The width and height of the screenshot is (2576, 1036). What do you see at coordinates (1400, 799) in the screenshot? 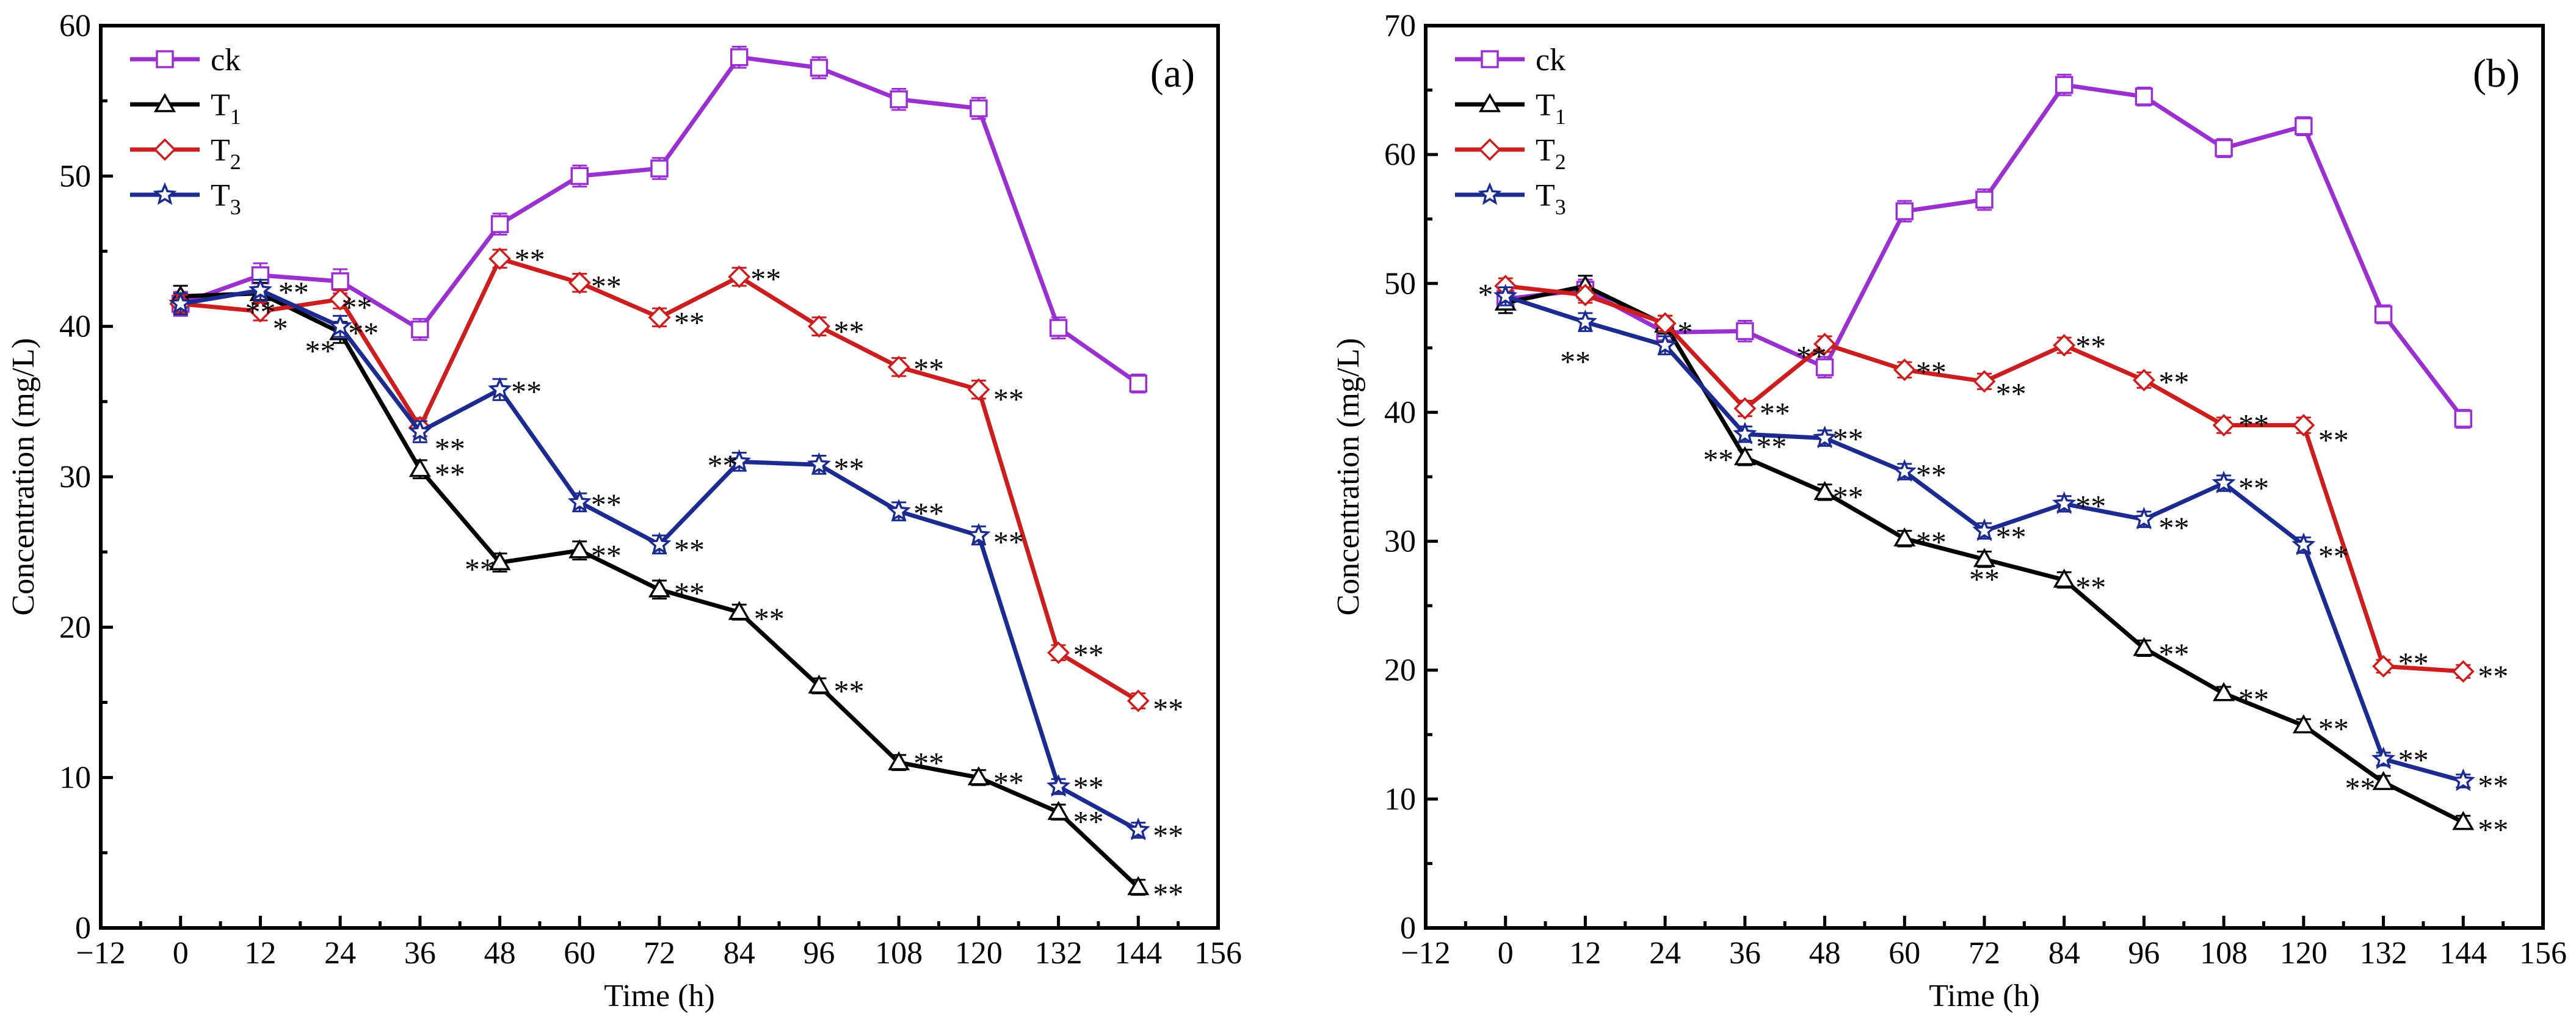
I see `y-tick-label: 10` at bounding box center [1400, 799].